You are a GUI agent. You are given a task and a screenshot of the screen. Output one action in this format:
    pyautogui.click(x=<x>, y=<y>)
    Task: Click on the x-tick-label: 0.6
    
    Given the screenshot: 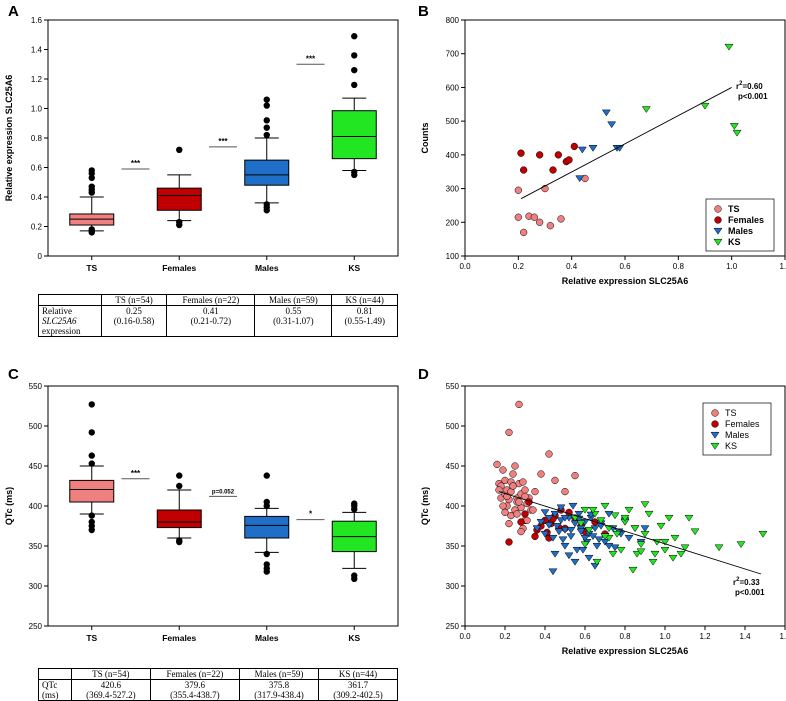 What is the action you would take?
    pyautogui.click(x=585, y=636)
    